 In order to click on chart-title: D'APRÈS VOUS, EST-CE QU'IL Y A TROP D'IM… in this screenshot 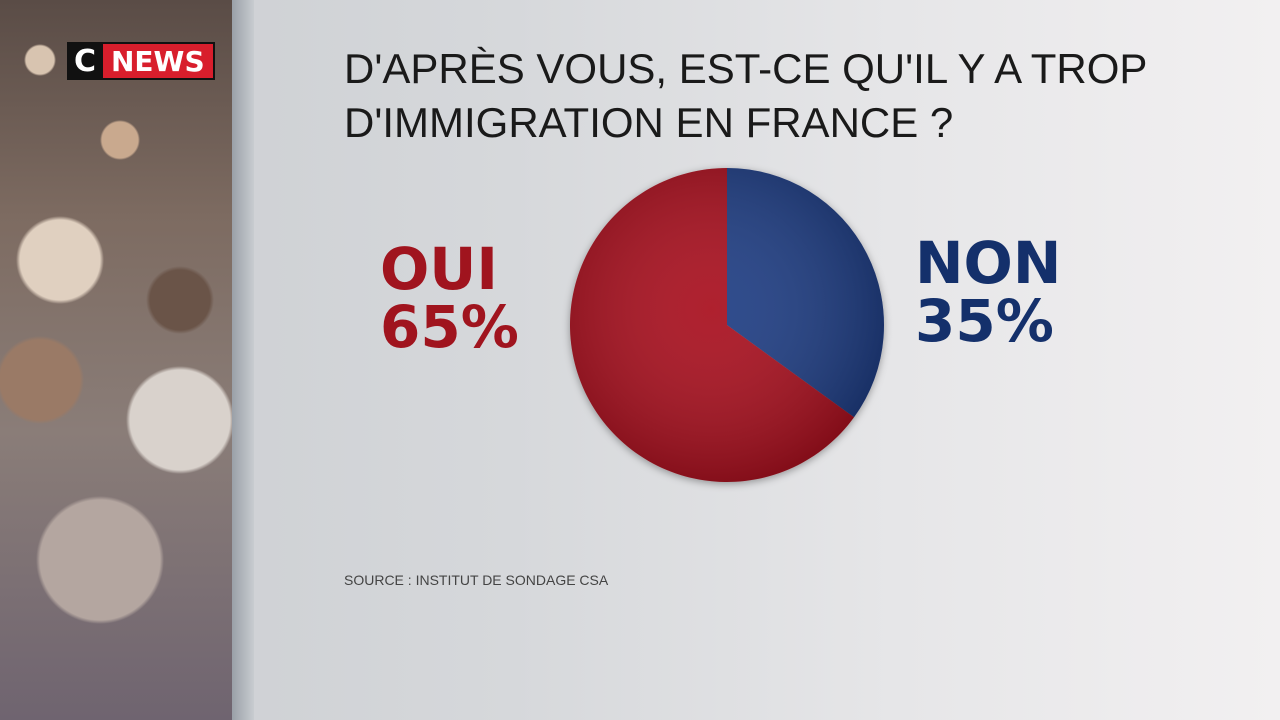, I will do `click(784, 96)`.